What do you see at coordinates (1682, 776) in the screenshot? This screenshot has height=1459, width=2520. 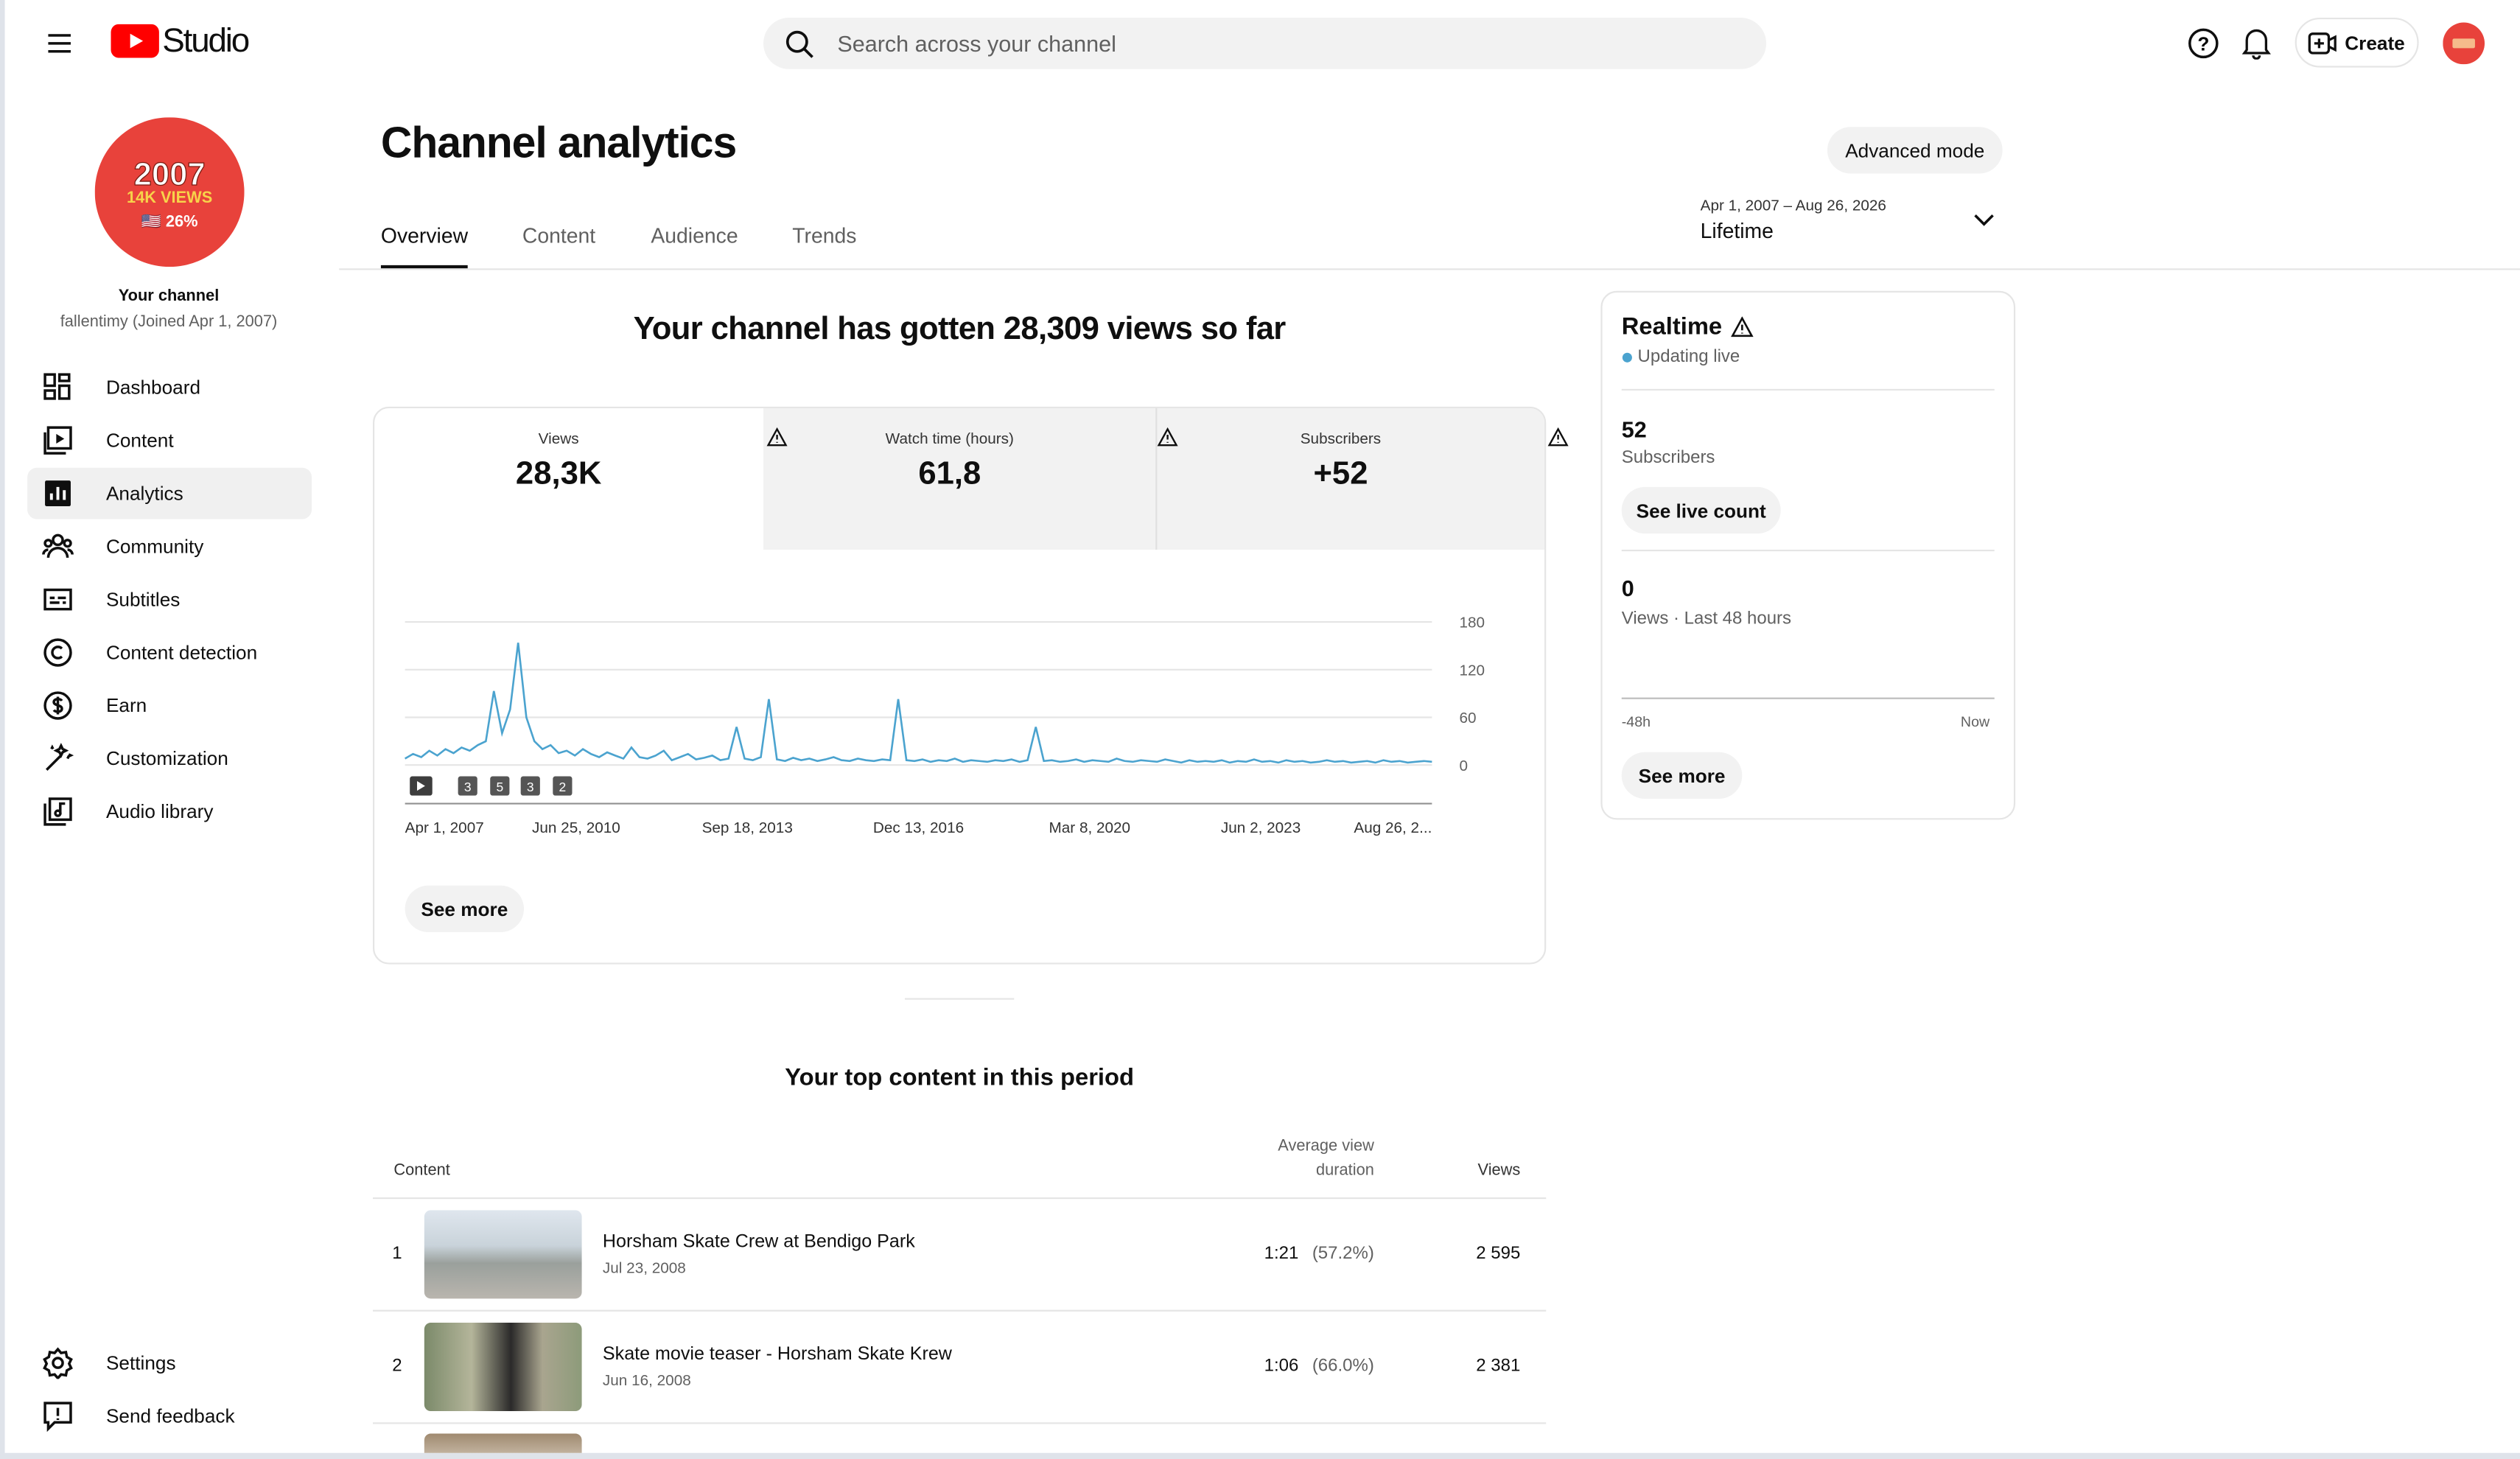 I see `realtime-see-more: See more` at bounding box center [1682, 776].